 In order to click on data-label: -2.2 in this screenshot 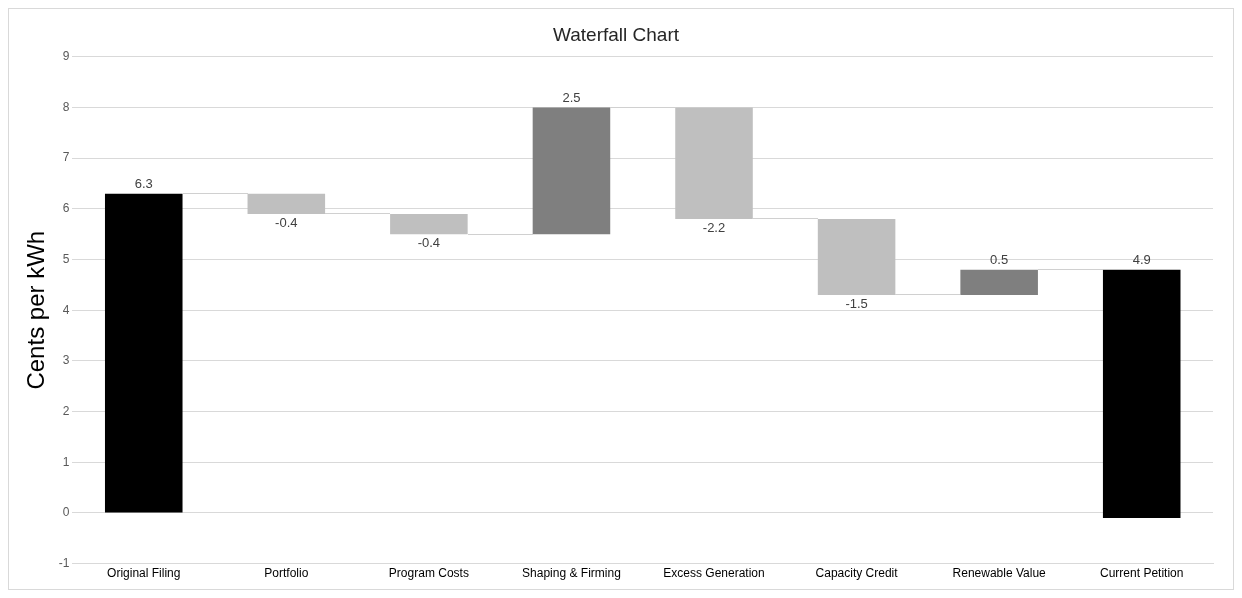, I will do `click(714, 228)`.